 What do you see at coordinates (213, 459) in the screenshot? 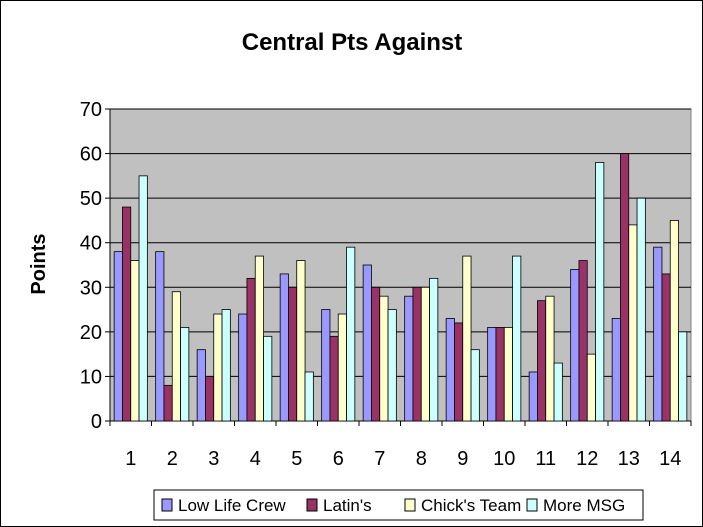
I see `x-tick-label: 3` at bounding box center [213, 459].